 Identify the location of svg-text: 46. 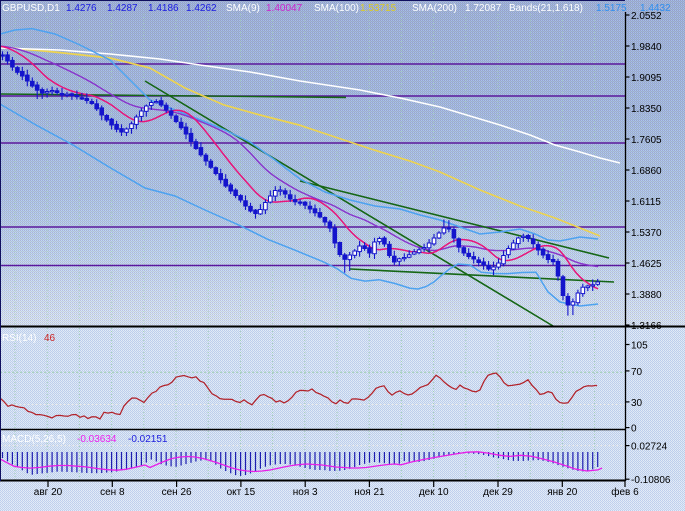
(50, 338).